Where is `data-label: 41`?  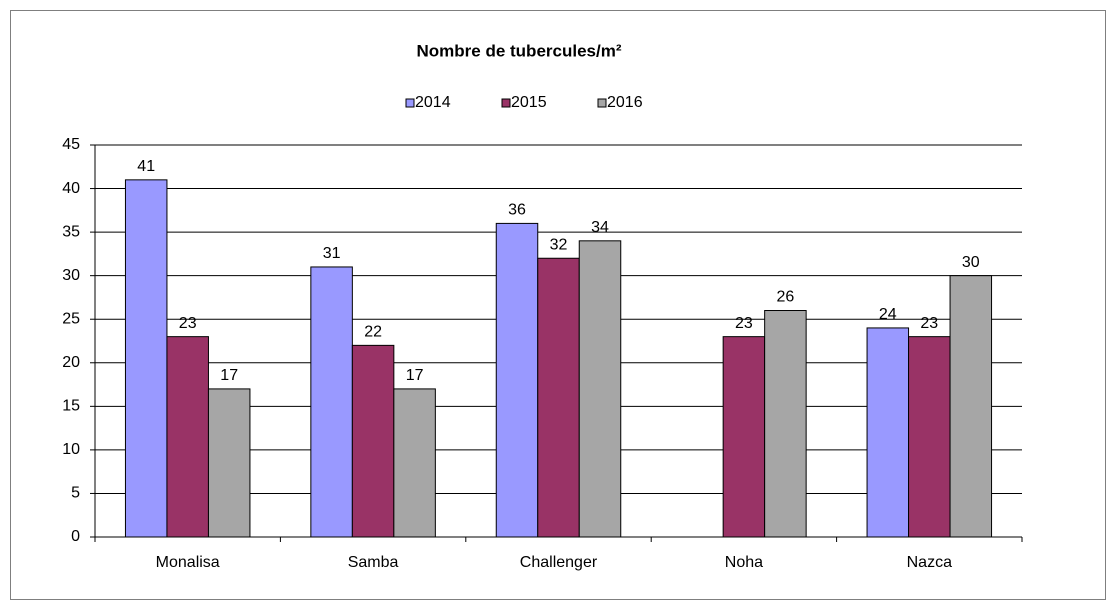
data-label: 41 is located at coordinates (146, 166).